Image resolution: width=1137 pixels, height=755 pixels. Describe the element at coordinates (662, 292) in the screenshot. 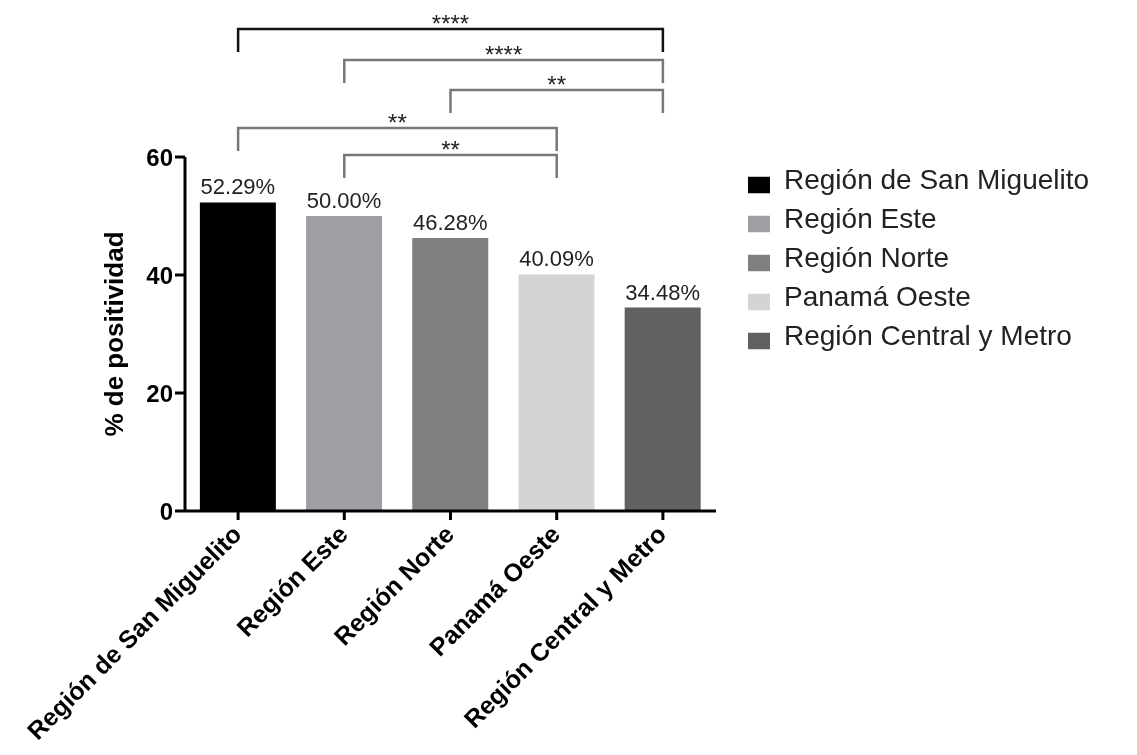

I see `data-label: 34.48%` at that location.